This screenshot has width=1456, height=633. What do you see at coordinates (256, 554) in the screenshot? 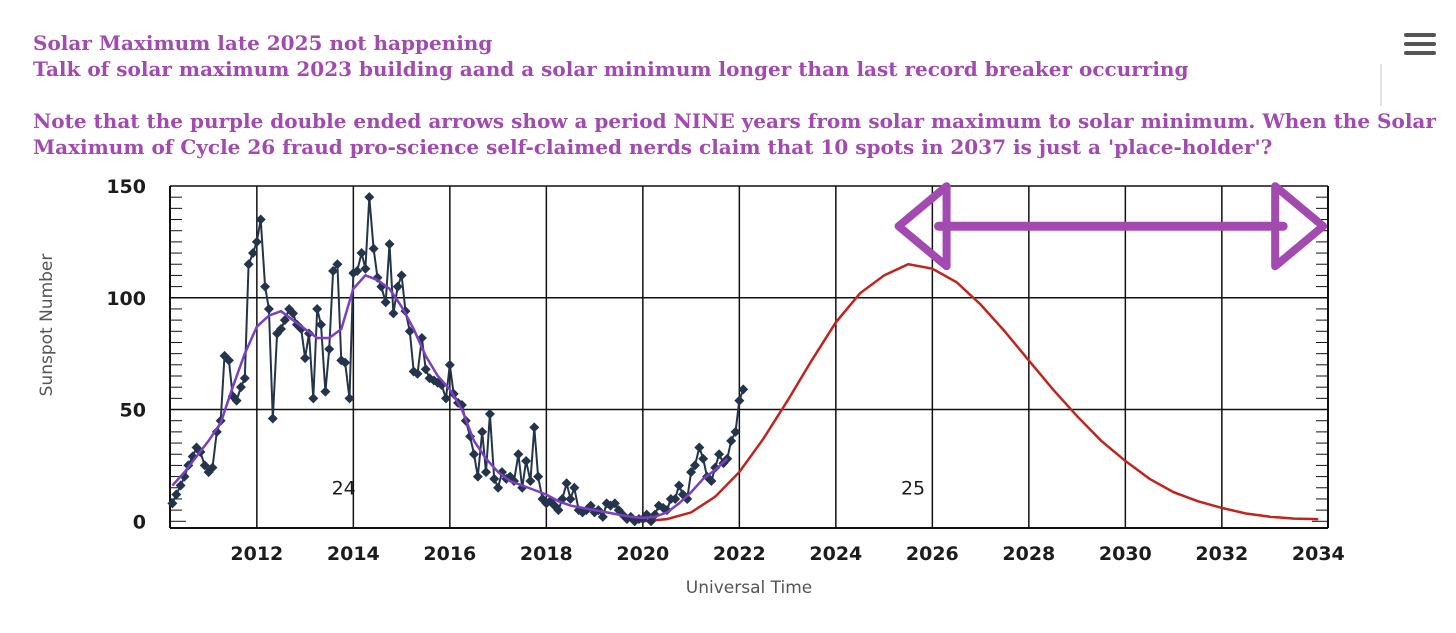
I see `x-tick-label: 2012` at bounding box center [256, 554].